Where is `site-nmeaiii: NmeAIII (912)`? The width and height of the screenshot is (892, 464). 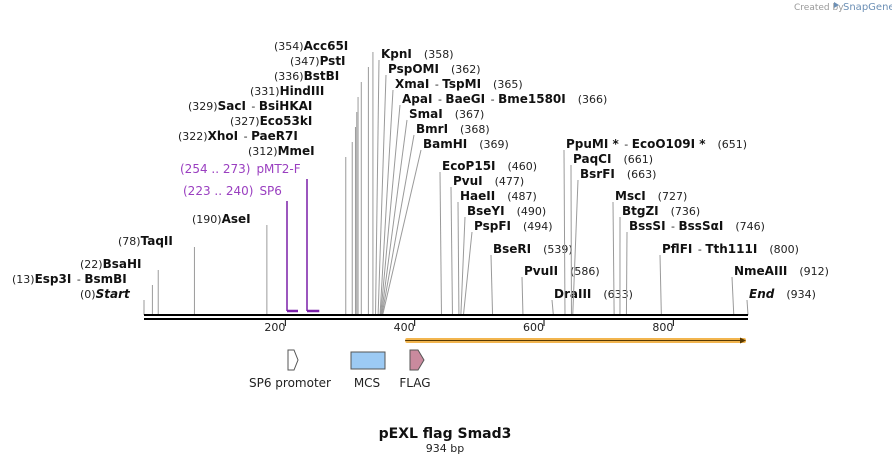 site-nmeaiii: NmeAIII (912) is located at coordinates (780, 290).